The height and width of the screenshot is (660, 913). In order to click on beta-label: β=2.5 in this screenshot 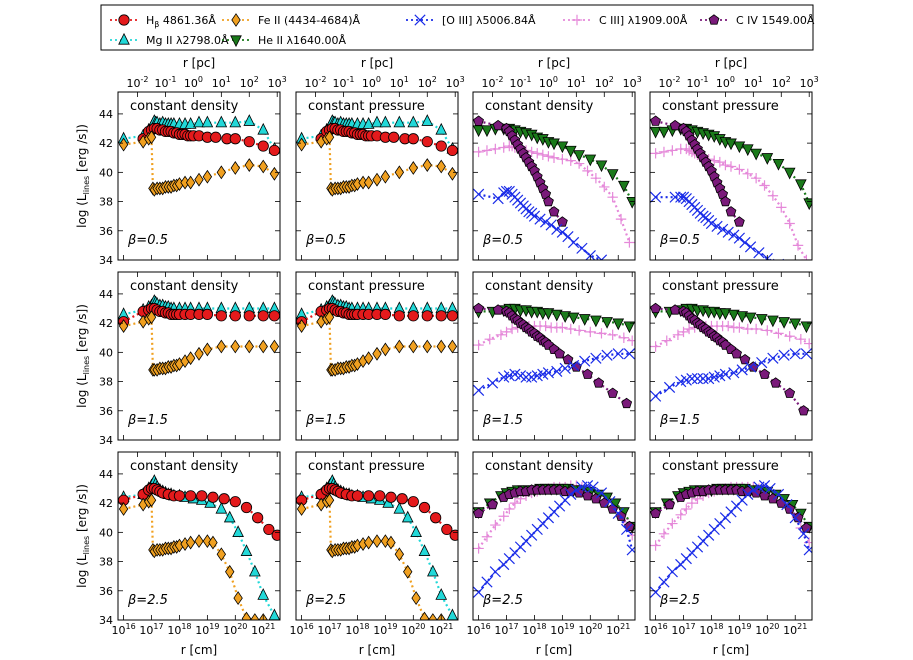, I will do `click(502, 600)`.